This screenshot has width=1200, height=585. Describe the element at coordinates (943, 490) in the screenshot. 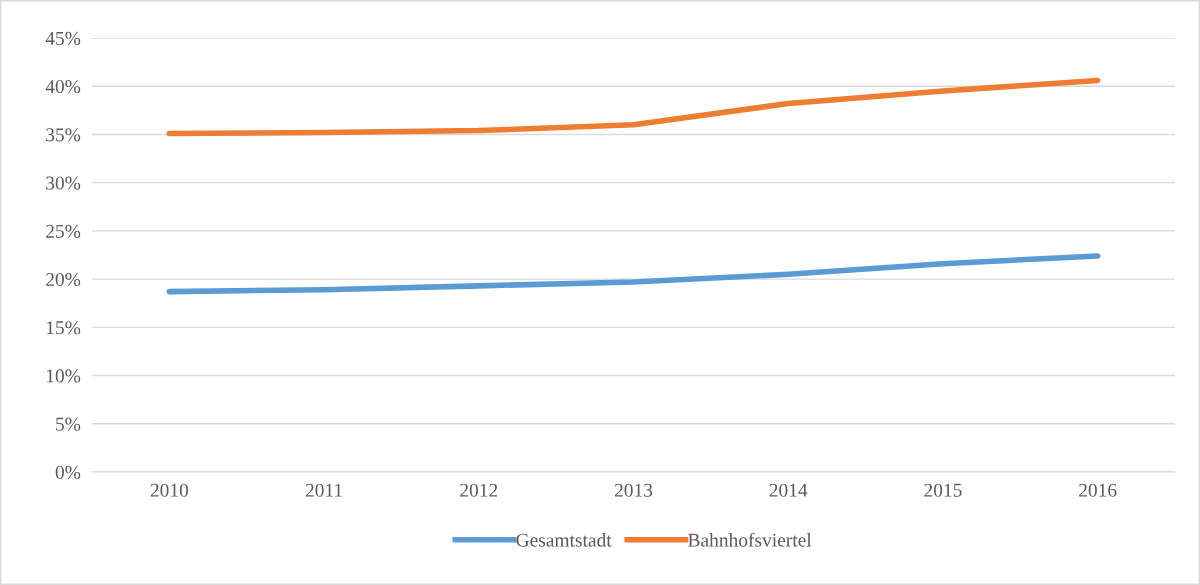

I see `x-tick-label: 2015` at that location.